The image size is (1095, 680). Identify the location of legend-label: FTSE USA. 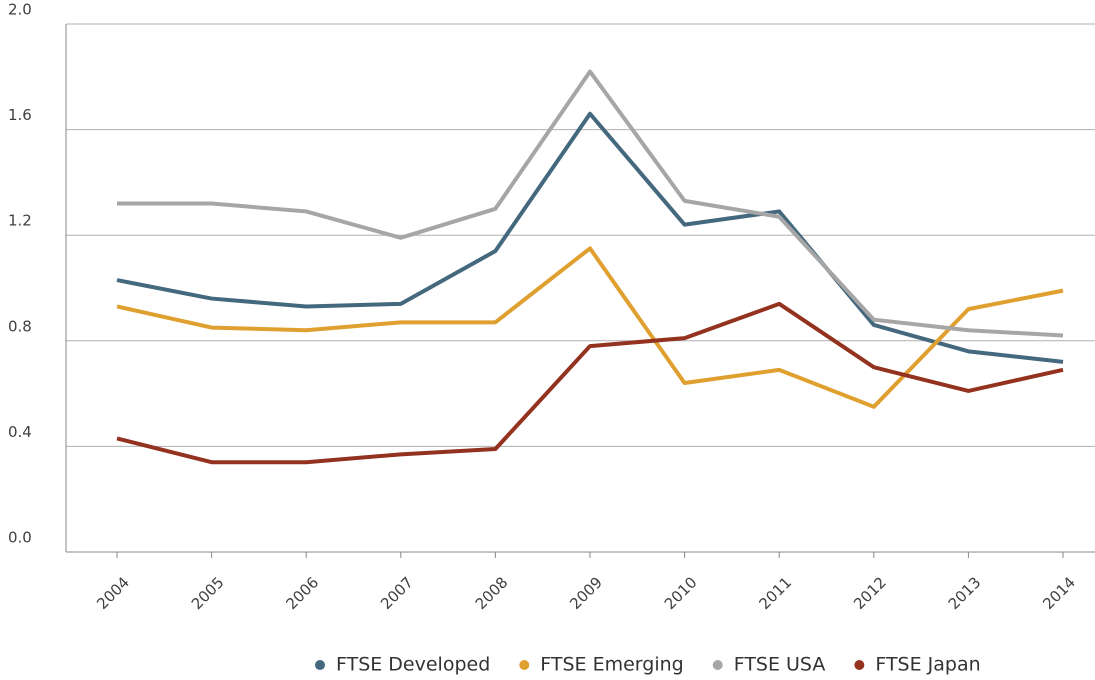
(780, 665).